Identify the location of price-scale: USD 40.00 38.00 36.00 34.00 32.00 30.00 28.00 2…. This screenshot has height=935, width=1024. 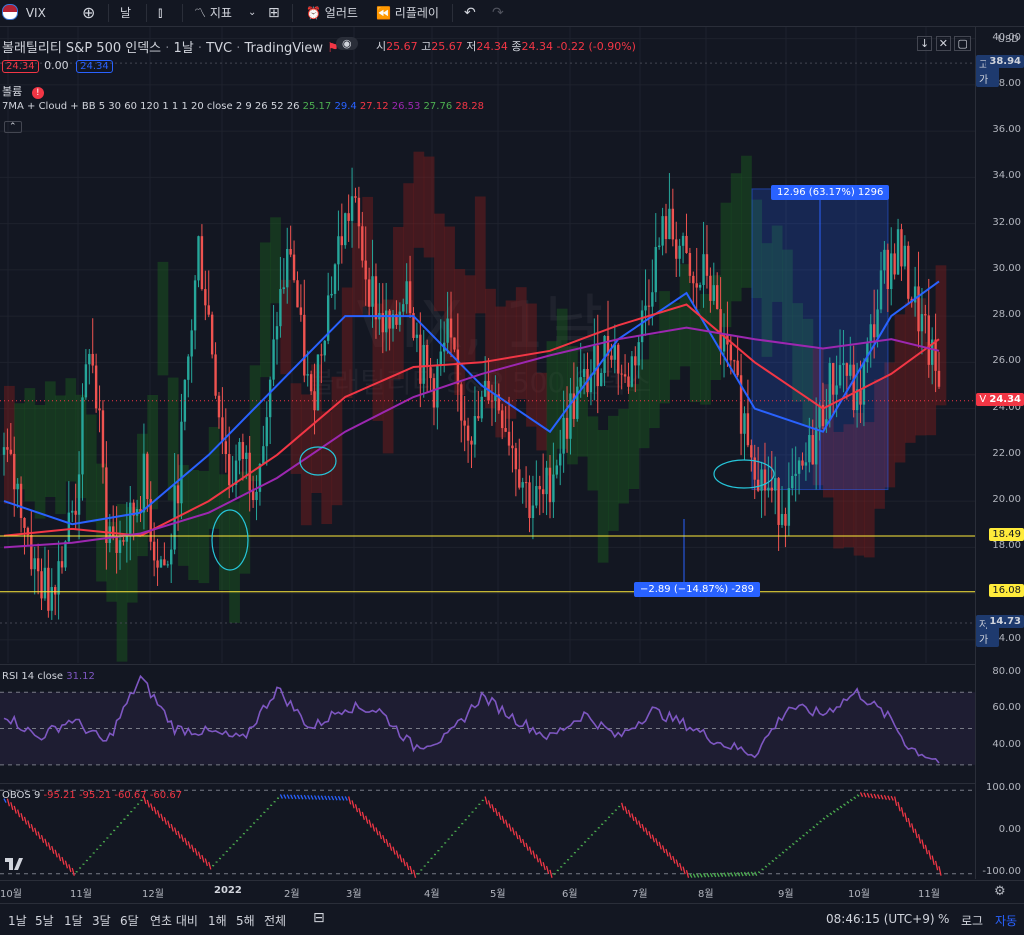
(999, 453).